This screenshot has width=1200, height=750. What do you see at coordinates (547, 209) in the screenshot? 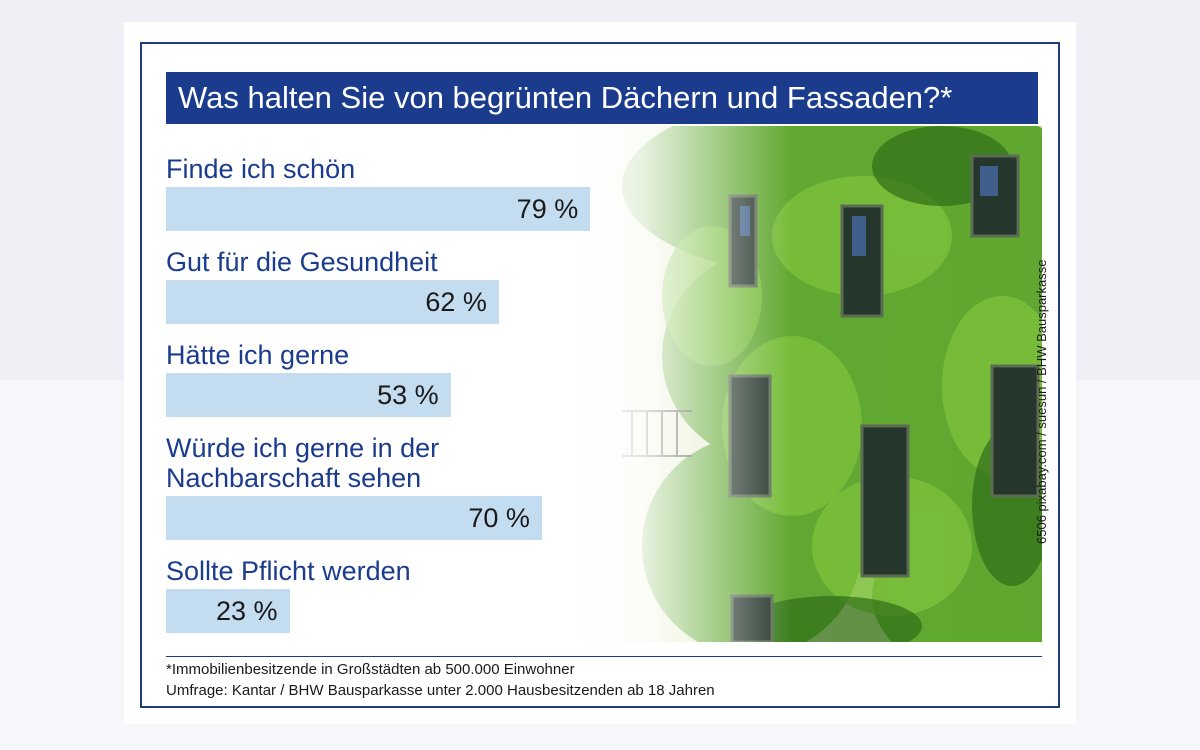
I see `bar-value-label: 79 %` at bounding box center [547, 209].